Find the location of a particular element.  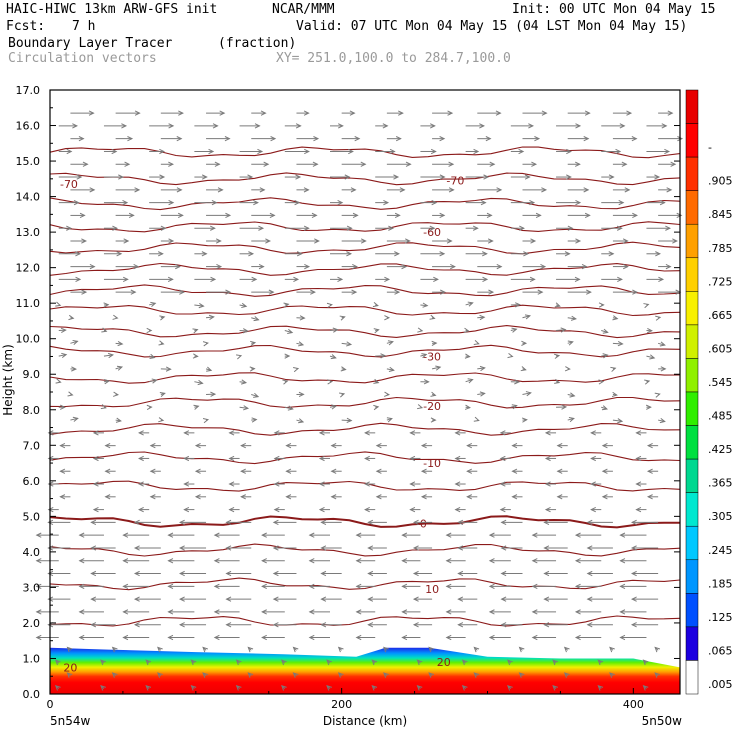

y-tick-label: 4.0 is located at coordinates (32, 552).